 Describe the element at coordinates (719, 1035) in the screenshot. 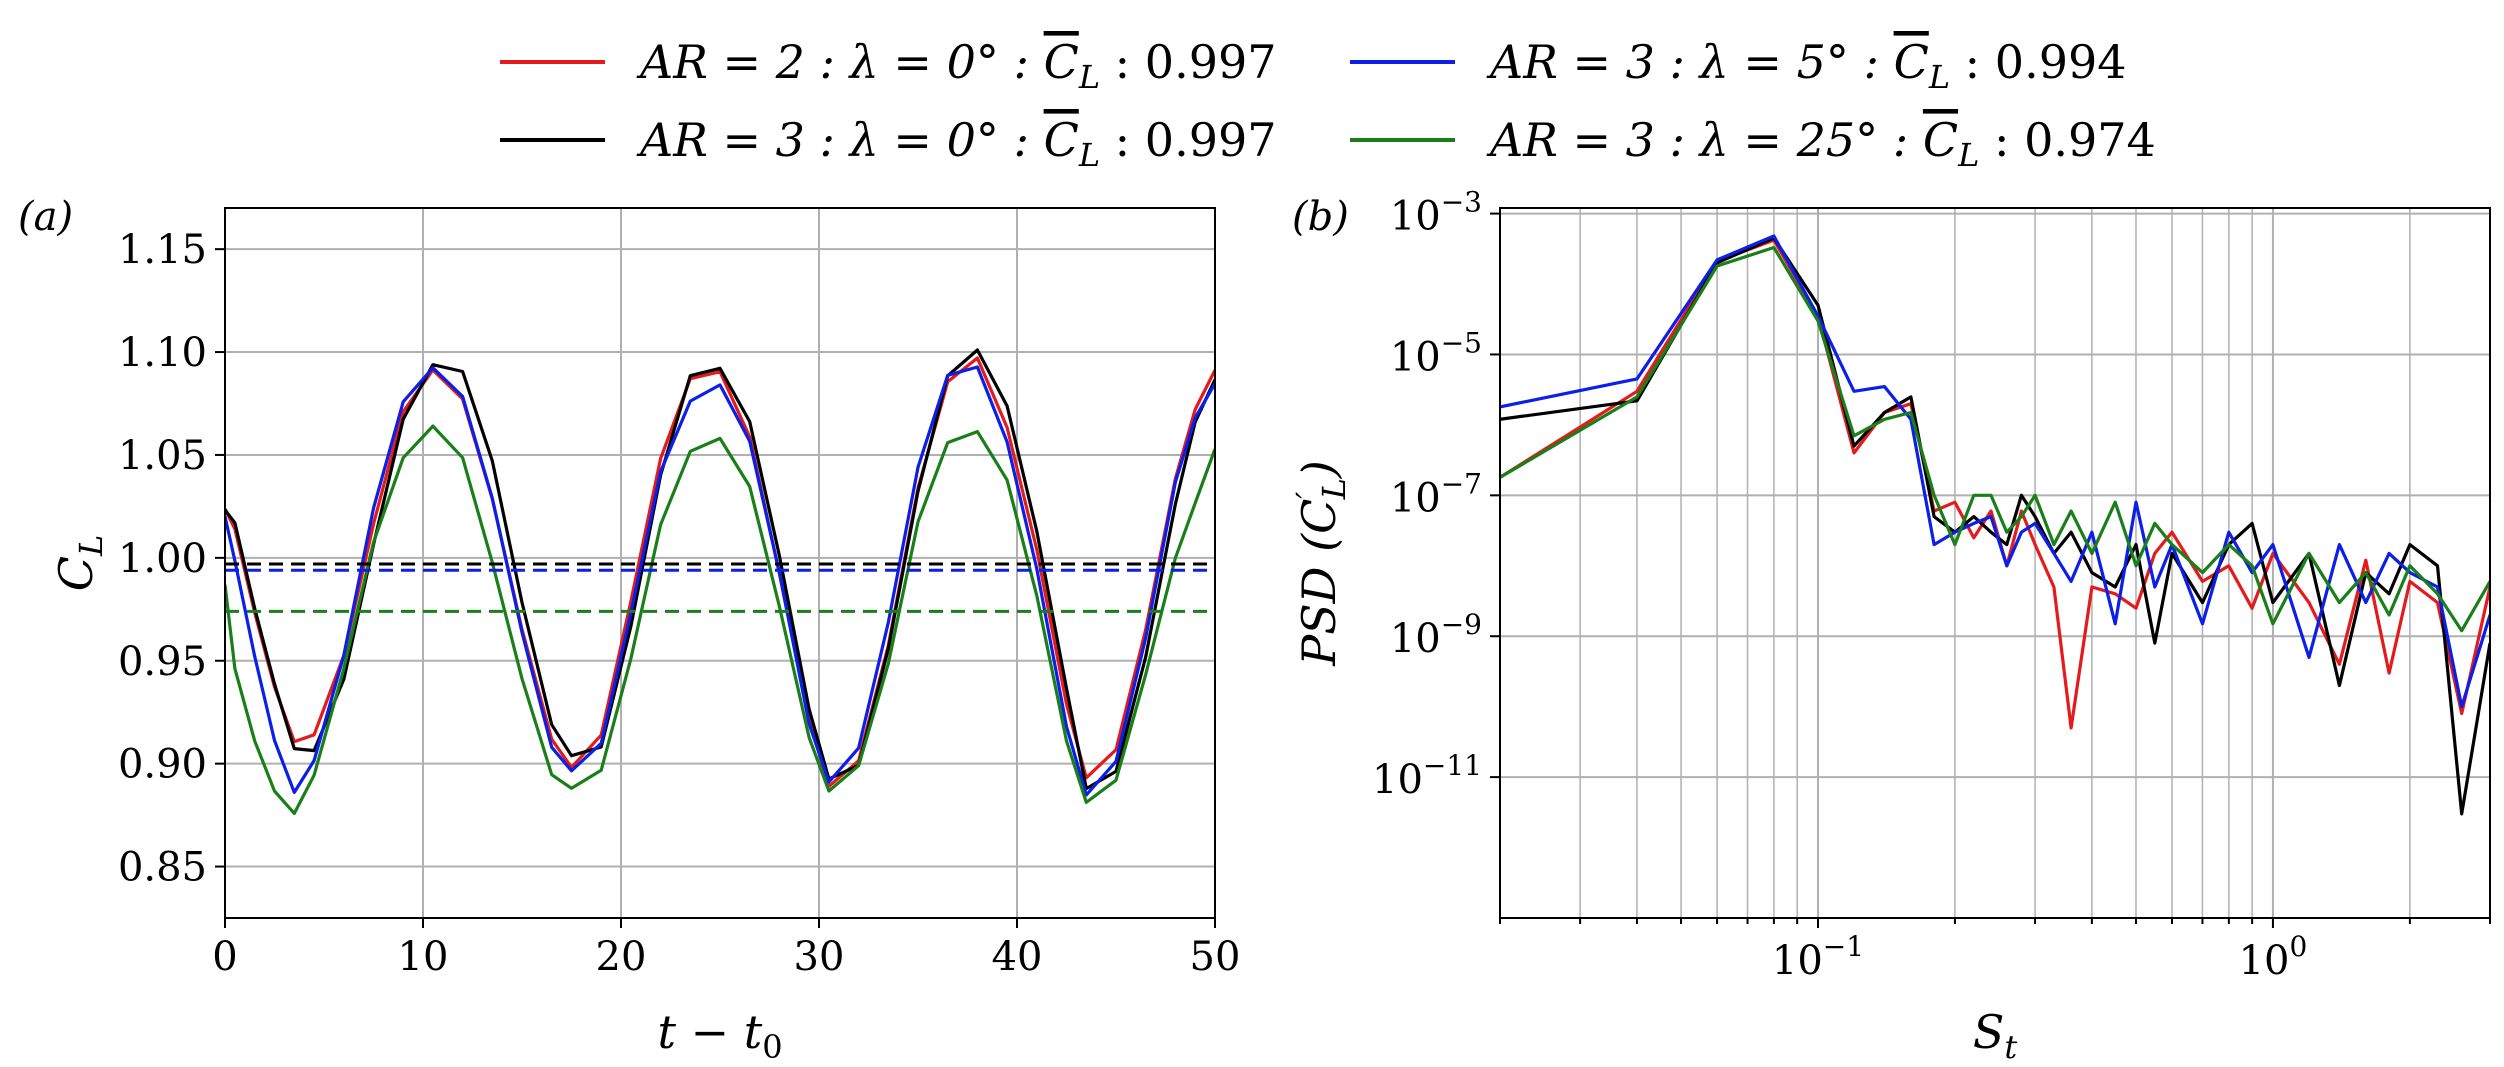

I see `x-axis-label: t − t0` at that location.